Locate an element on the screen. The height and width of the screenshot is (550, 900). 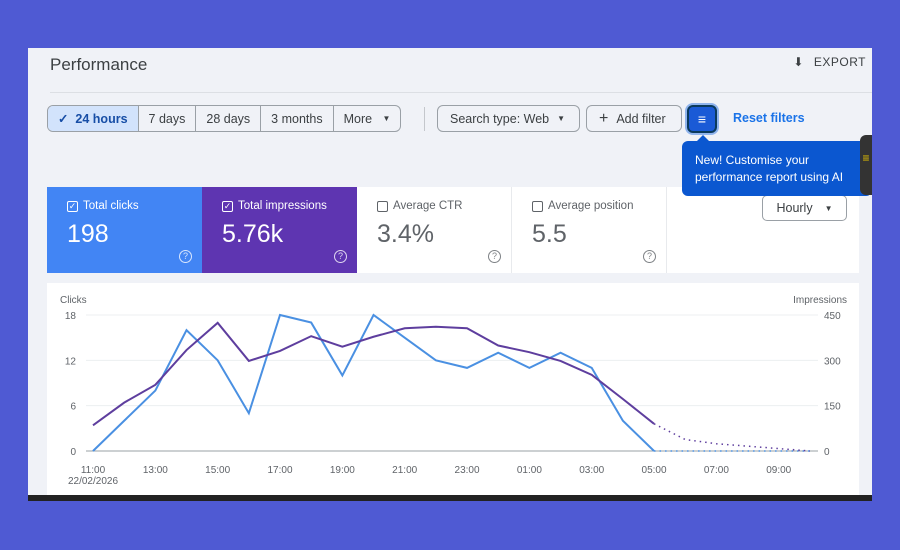
x-tick: 11:00 is located at coordinates (93, 470).